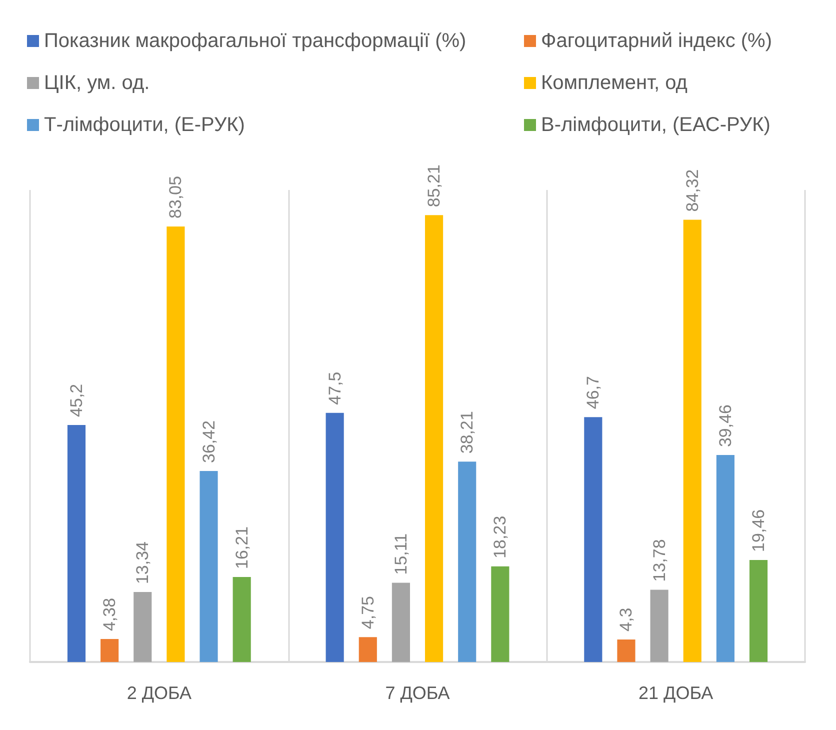  I want to click on data-label: 39,46, so click(725, 426).